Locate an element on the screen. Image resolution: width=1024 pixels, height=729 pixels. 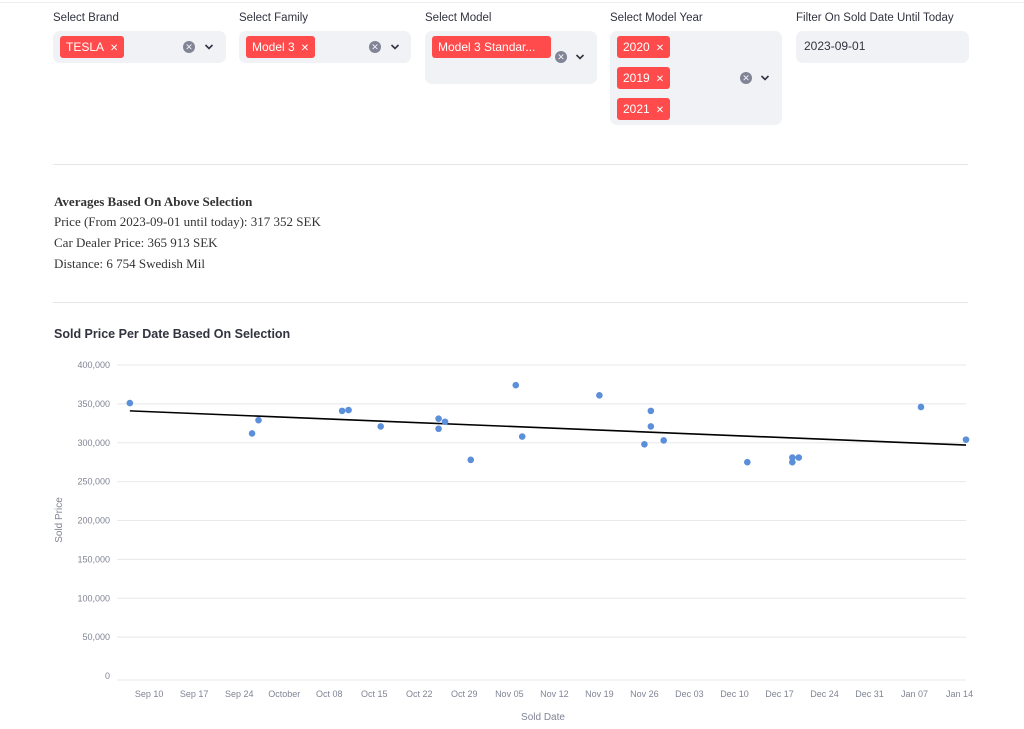
y-tick-label: 200,000 is located at coordinates (93, 521).